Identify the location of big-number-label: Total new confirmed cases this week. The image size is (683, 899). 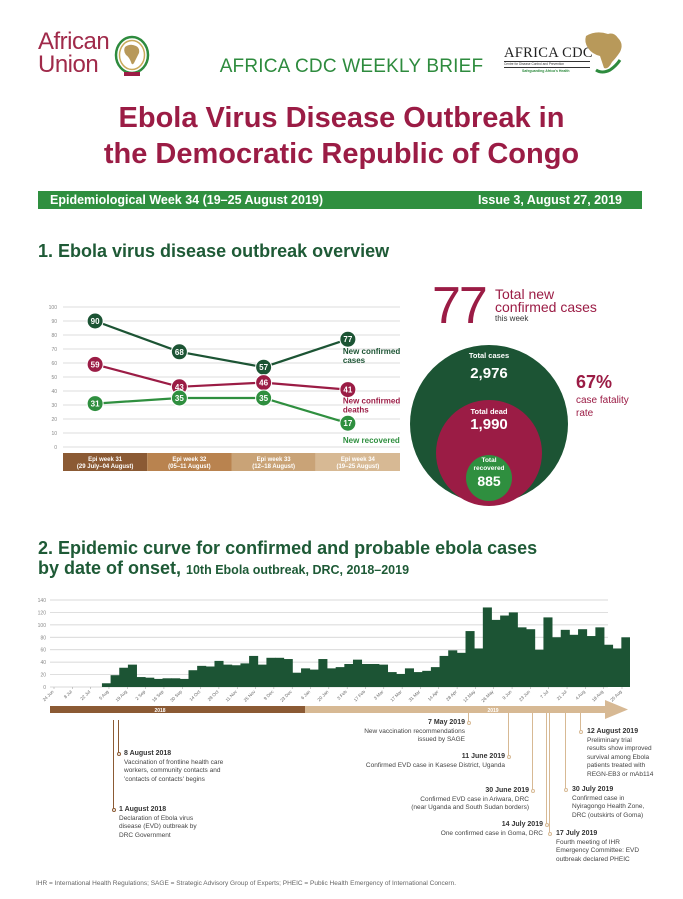
(546, 305).